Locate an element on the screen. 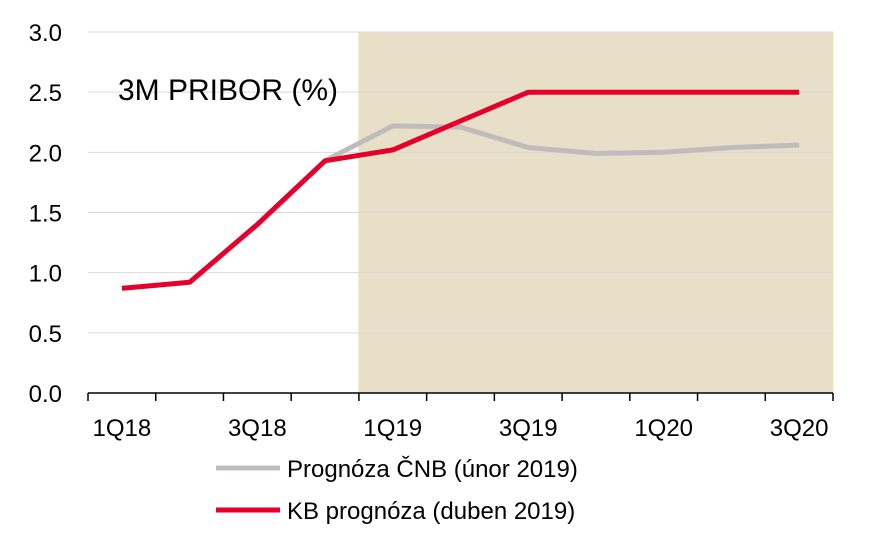 The width and height of the screenshot is (879, 540). y-tick-label: 1.5 is located at coordinates (45, 214).